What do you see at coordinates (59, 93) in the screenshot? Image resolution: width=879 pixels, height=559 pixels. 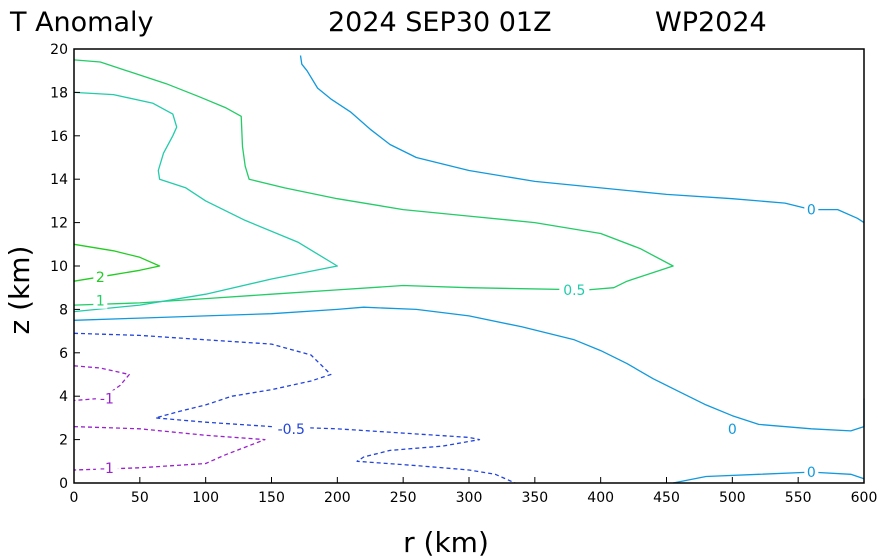 I see `y-tick-label: 18` at bounding box center [59, 93].